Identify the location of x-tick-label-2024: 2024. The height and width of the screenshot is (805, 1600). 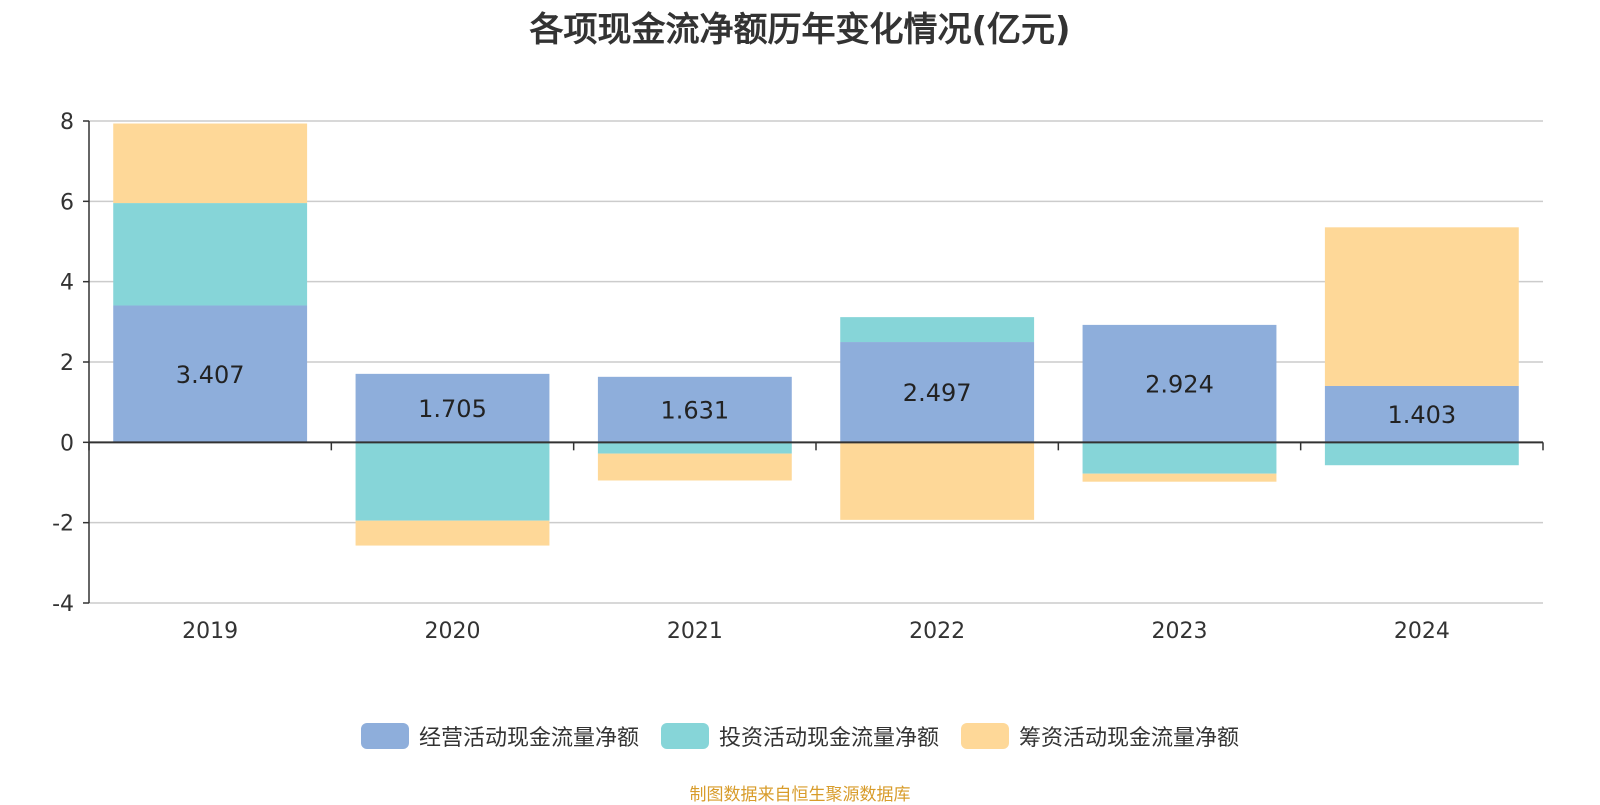
(1422, 631).